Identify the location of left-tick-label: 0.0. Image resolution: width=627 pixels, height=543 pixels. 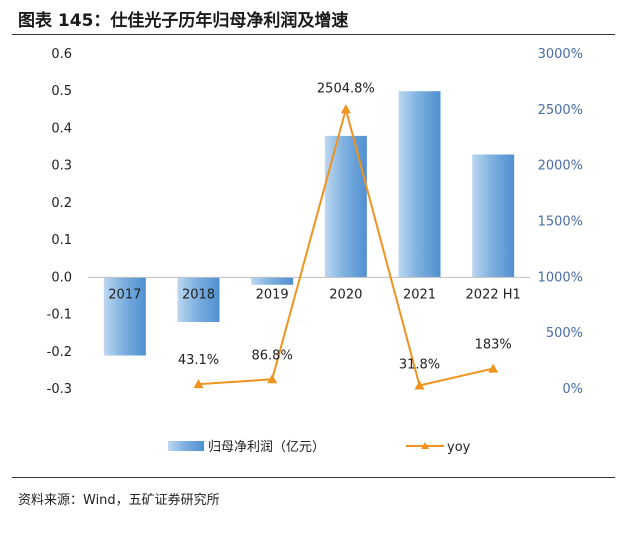
(61, 277).